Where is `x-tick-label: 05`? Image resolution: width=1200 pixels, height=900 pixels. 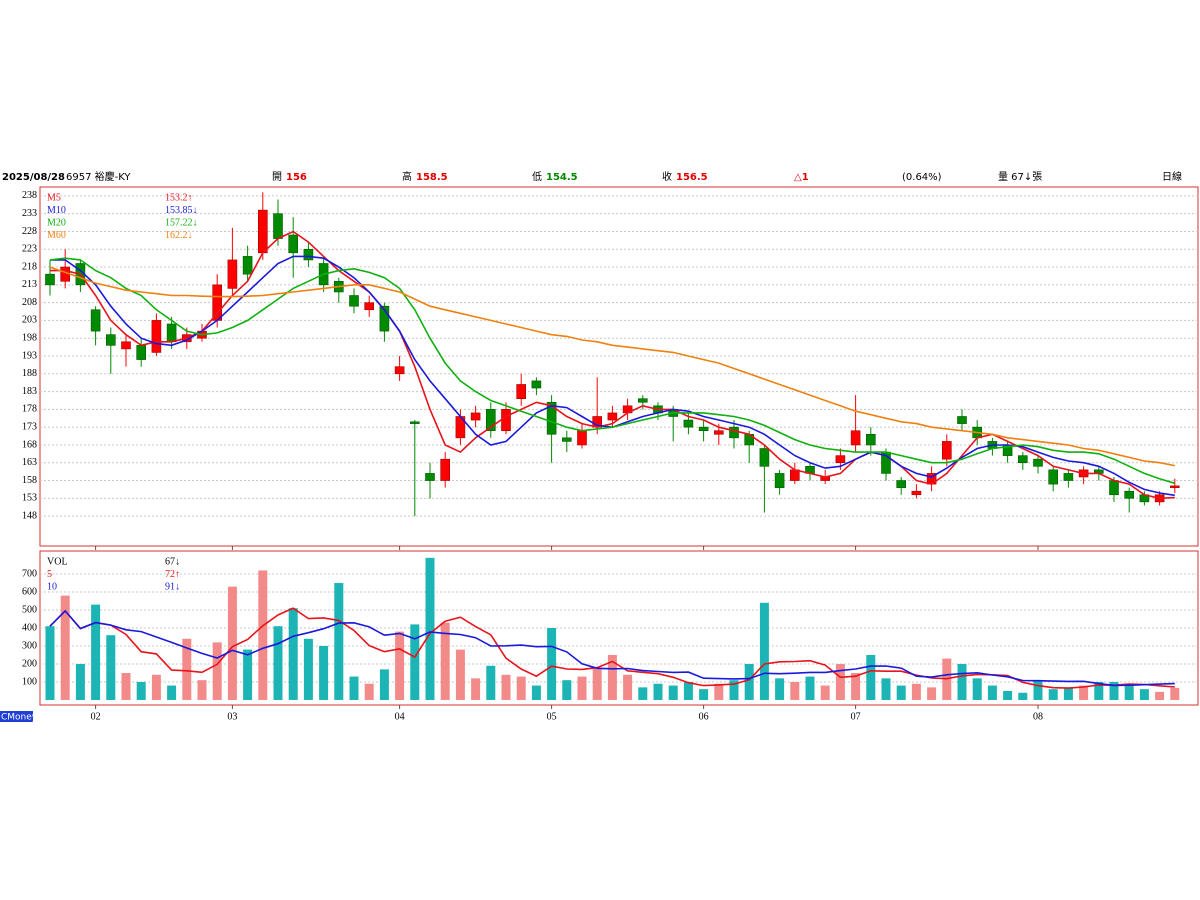
x-tick-label: 05 is located at coordinates (552, 716).